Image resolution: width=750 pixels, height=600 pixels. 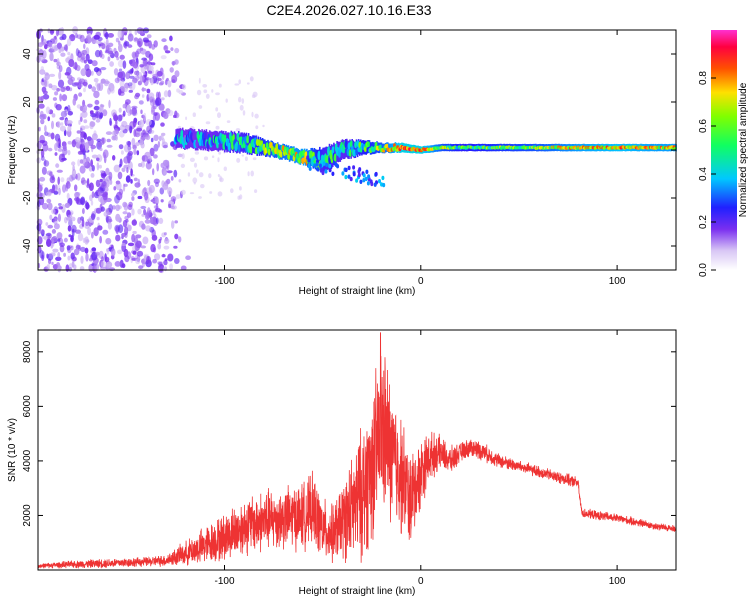 What do you see at coordinates (703, 126) in the screenshot?
I see `colorbar-tick-label: 0.6` at bounding box center [703, 126].